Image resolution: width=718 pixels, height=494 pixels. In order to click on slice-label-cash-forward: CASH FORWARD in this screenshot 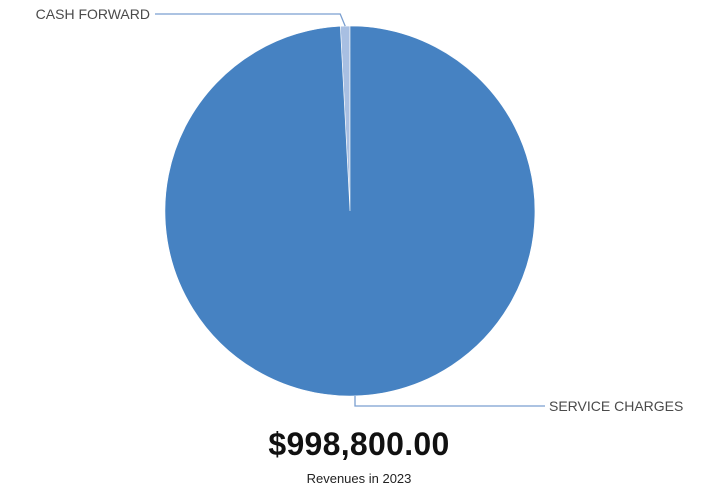, I will do `click(93, 14)`.